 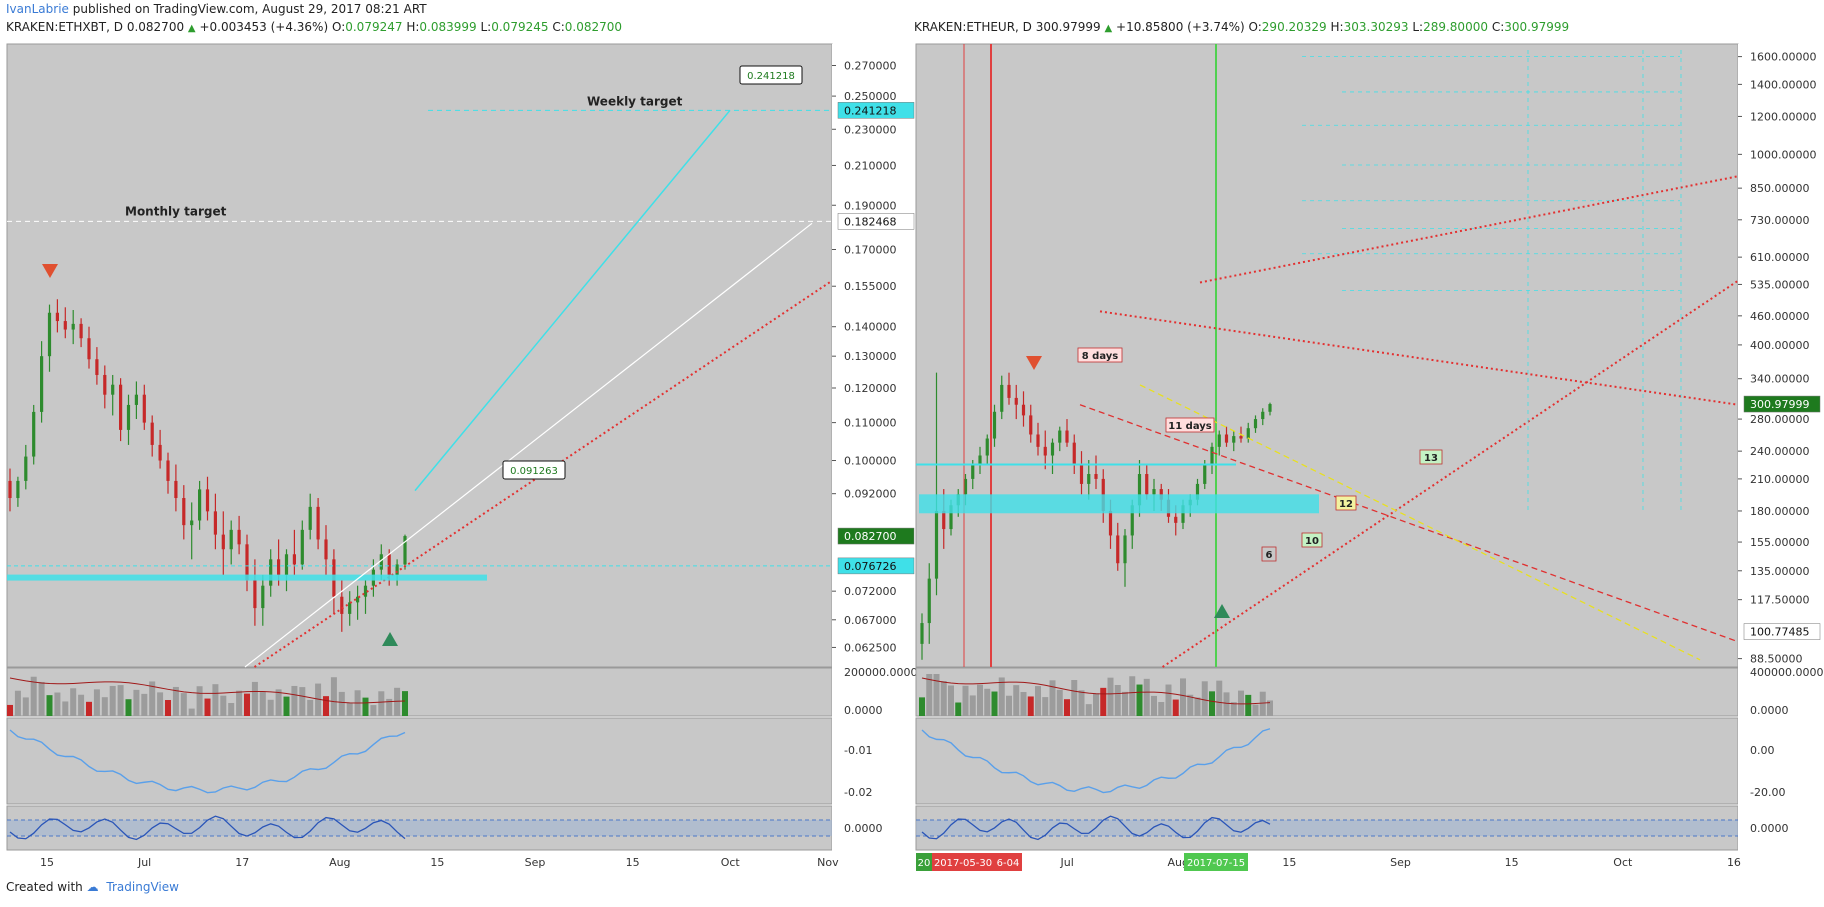 What do you see at coordinates (1780, 419) in the screenshot?
I see `right-y-tick-label: 280.00000` at bounding box center [1780, 419].